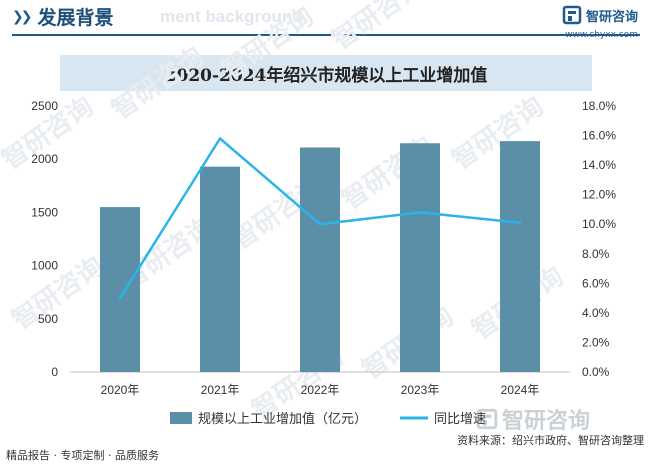 This screenshot has height=467, width=652. What do you see at coordinates (599, 136) in the screenshot?
I see `y-right-tick-label: 16.0%` at bounding box center [599, 136].